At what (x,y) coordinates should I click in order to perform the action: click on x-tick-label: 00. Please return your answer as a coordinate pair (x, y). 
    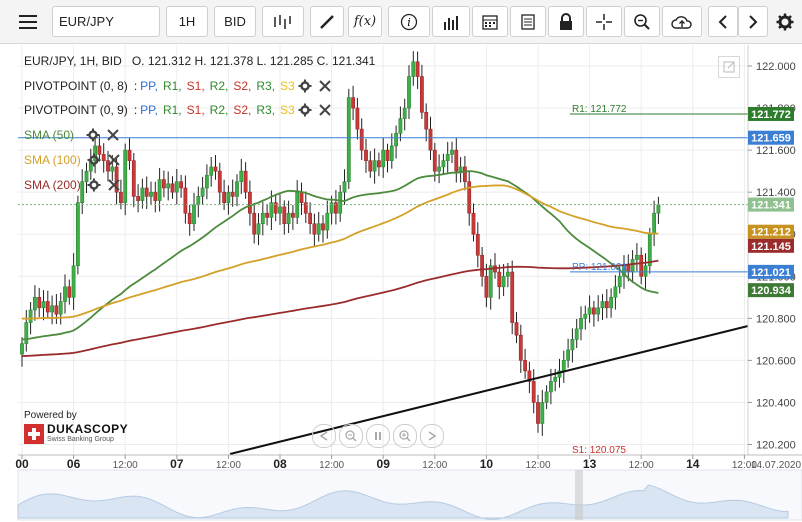
    Looking at the image, I should click on (22, 464).